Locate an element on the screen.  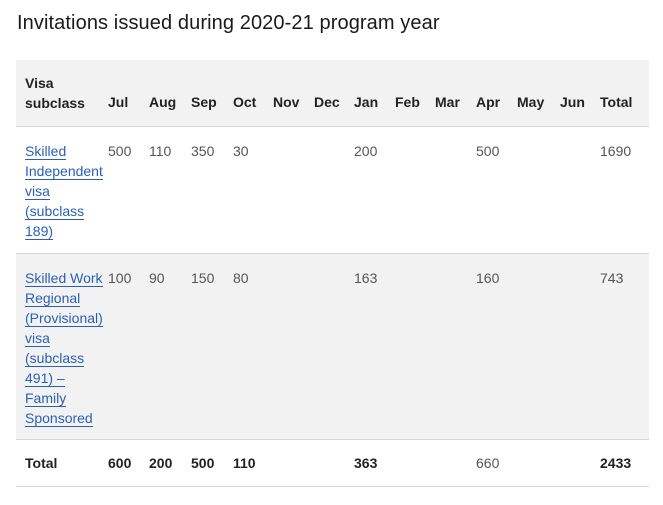
cell-jan: 163 is located at coordinates (366, 277).